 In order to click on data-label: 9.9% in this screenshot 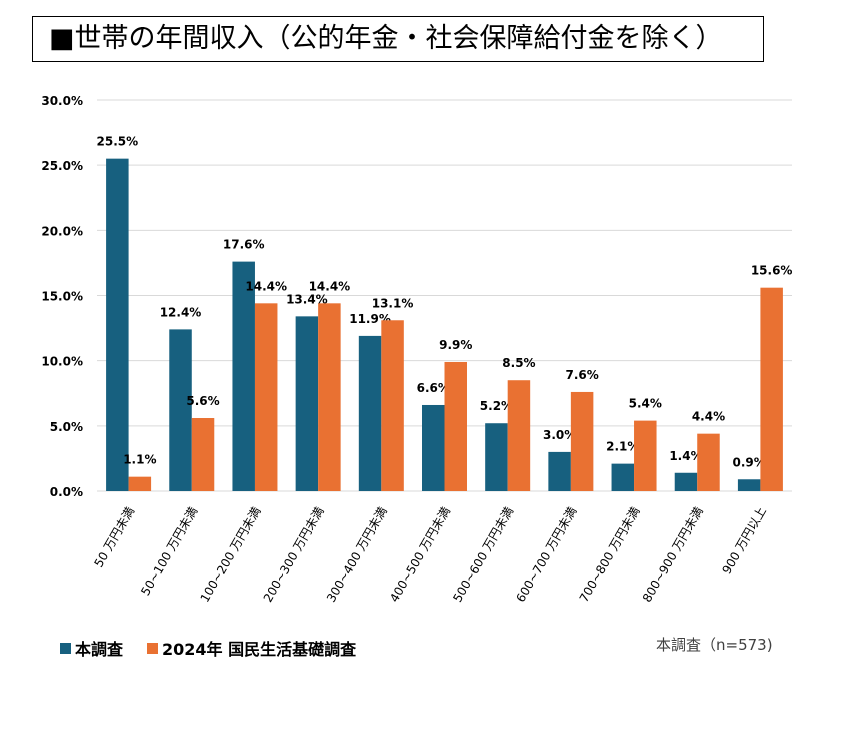, I will do `click(455, 345)`.